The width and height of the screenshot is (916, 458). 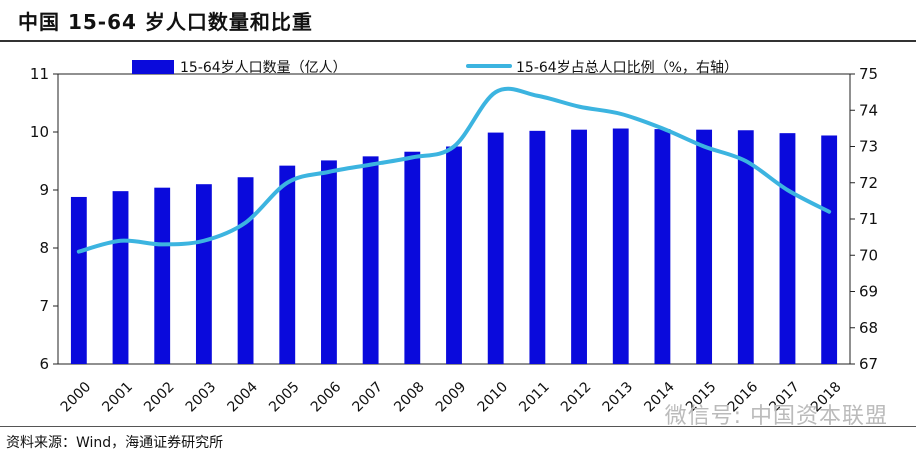 What do you see at coordinates (44, 190) in the screenshot?
I see `y-left-tick-label: 9` at bounding box center [44, 190].